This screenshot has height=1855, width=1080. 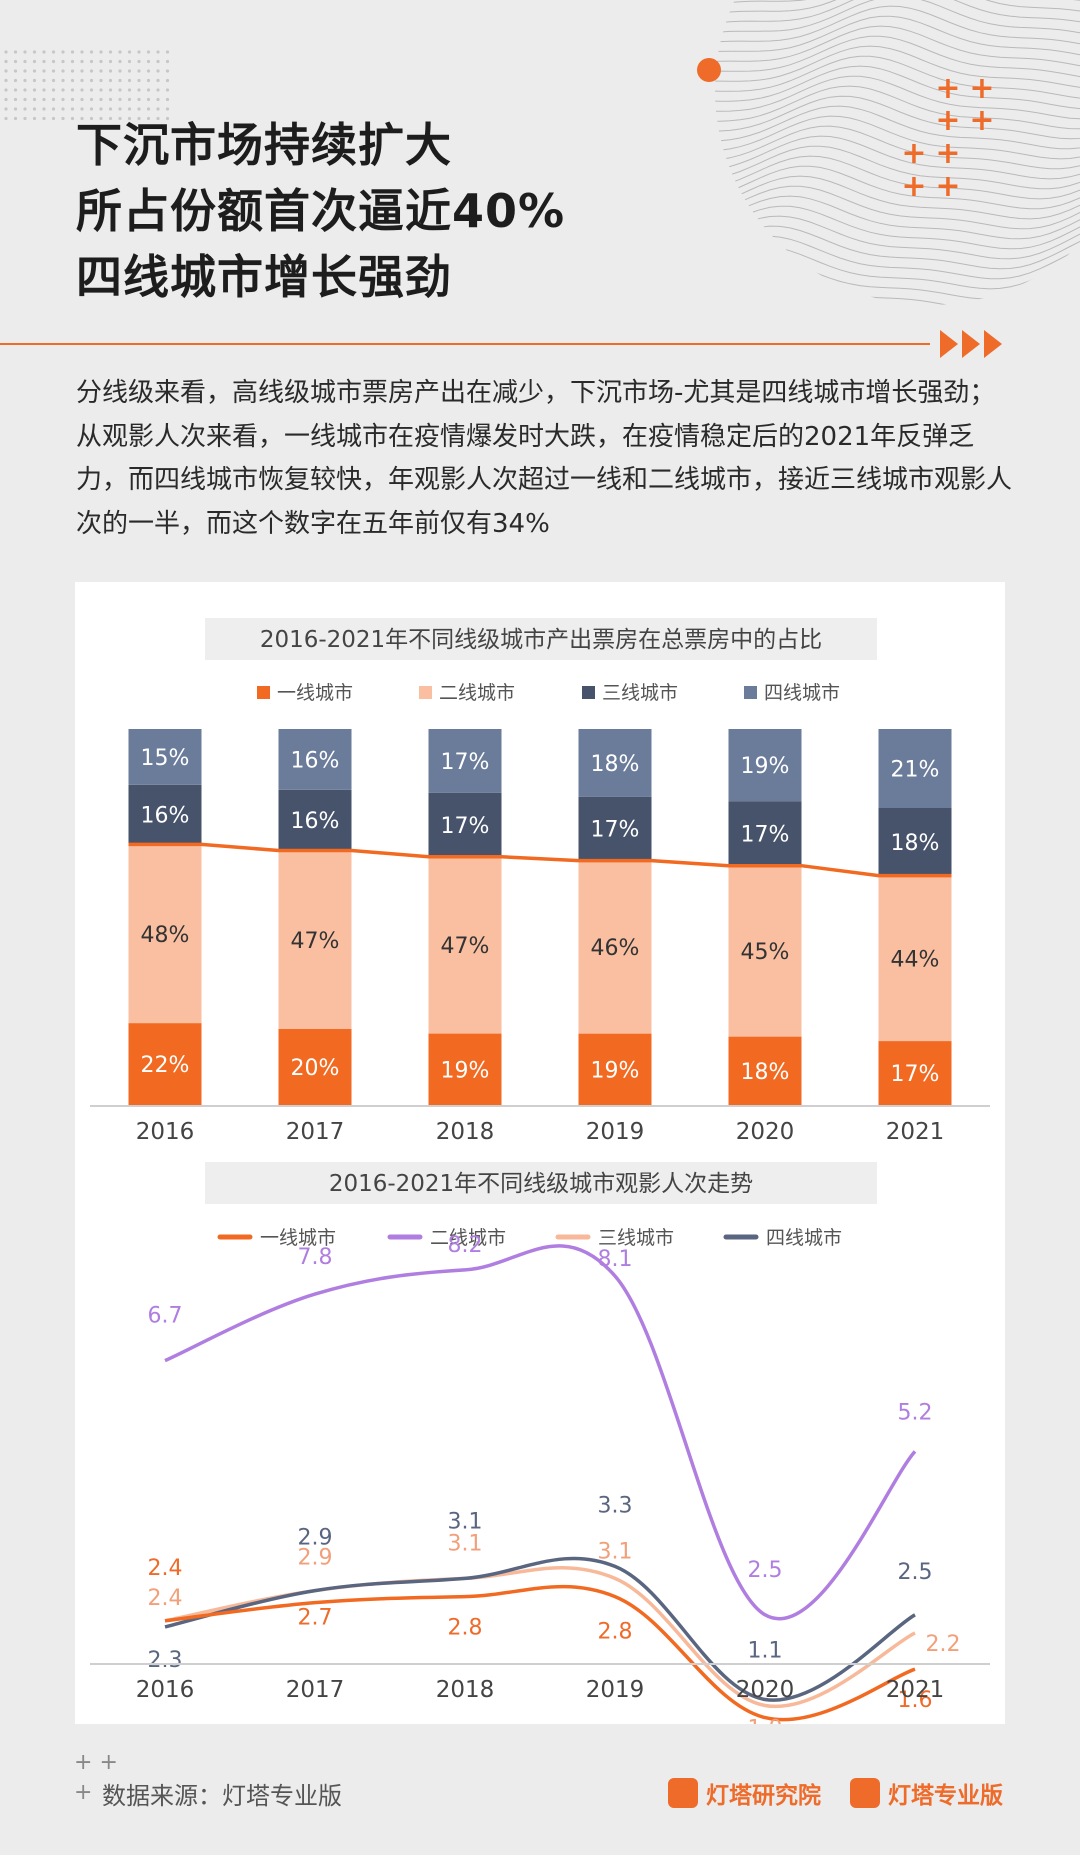 What do you see at coordinates (615, 948) in the screenshot?
I see `bar-value-label: 46%` at bounding box center [615, 948].